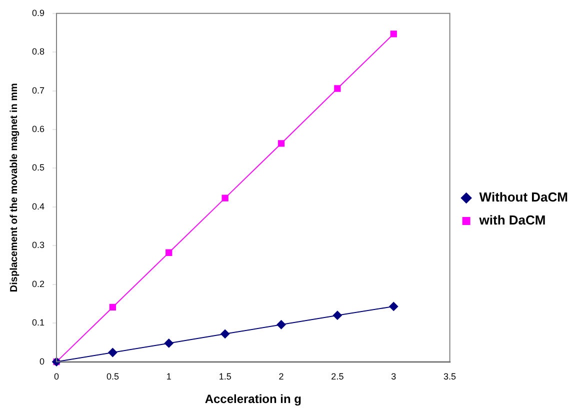  Describe the element at coordinates (281, 377) in the screenshot. I see `x-tick-label: 2` at that location.